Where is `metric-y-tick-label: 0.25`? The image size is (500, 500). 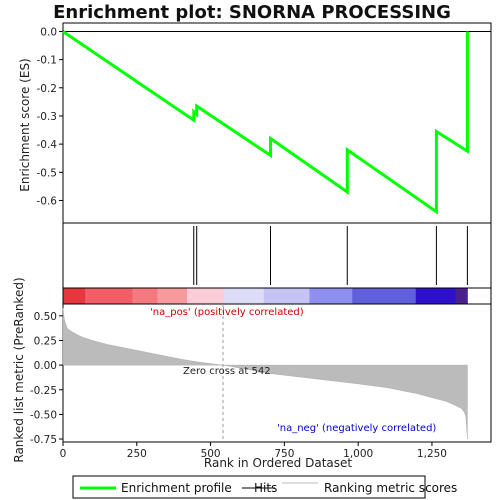
metric-y-tick-label: 0.25 is located at coordinates (45, 341).